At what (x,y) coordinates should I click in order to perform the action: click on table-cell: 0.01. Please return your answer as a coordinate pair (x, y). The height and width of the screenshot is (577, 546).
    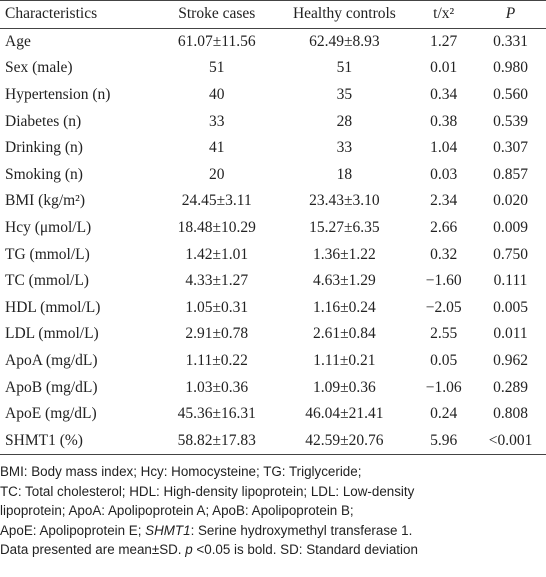
    Looking at the image, I should click on (444, 68).